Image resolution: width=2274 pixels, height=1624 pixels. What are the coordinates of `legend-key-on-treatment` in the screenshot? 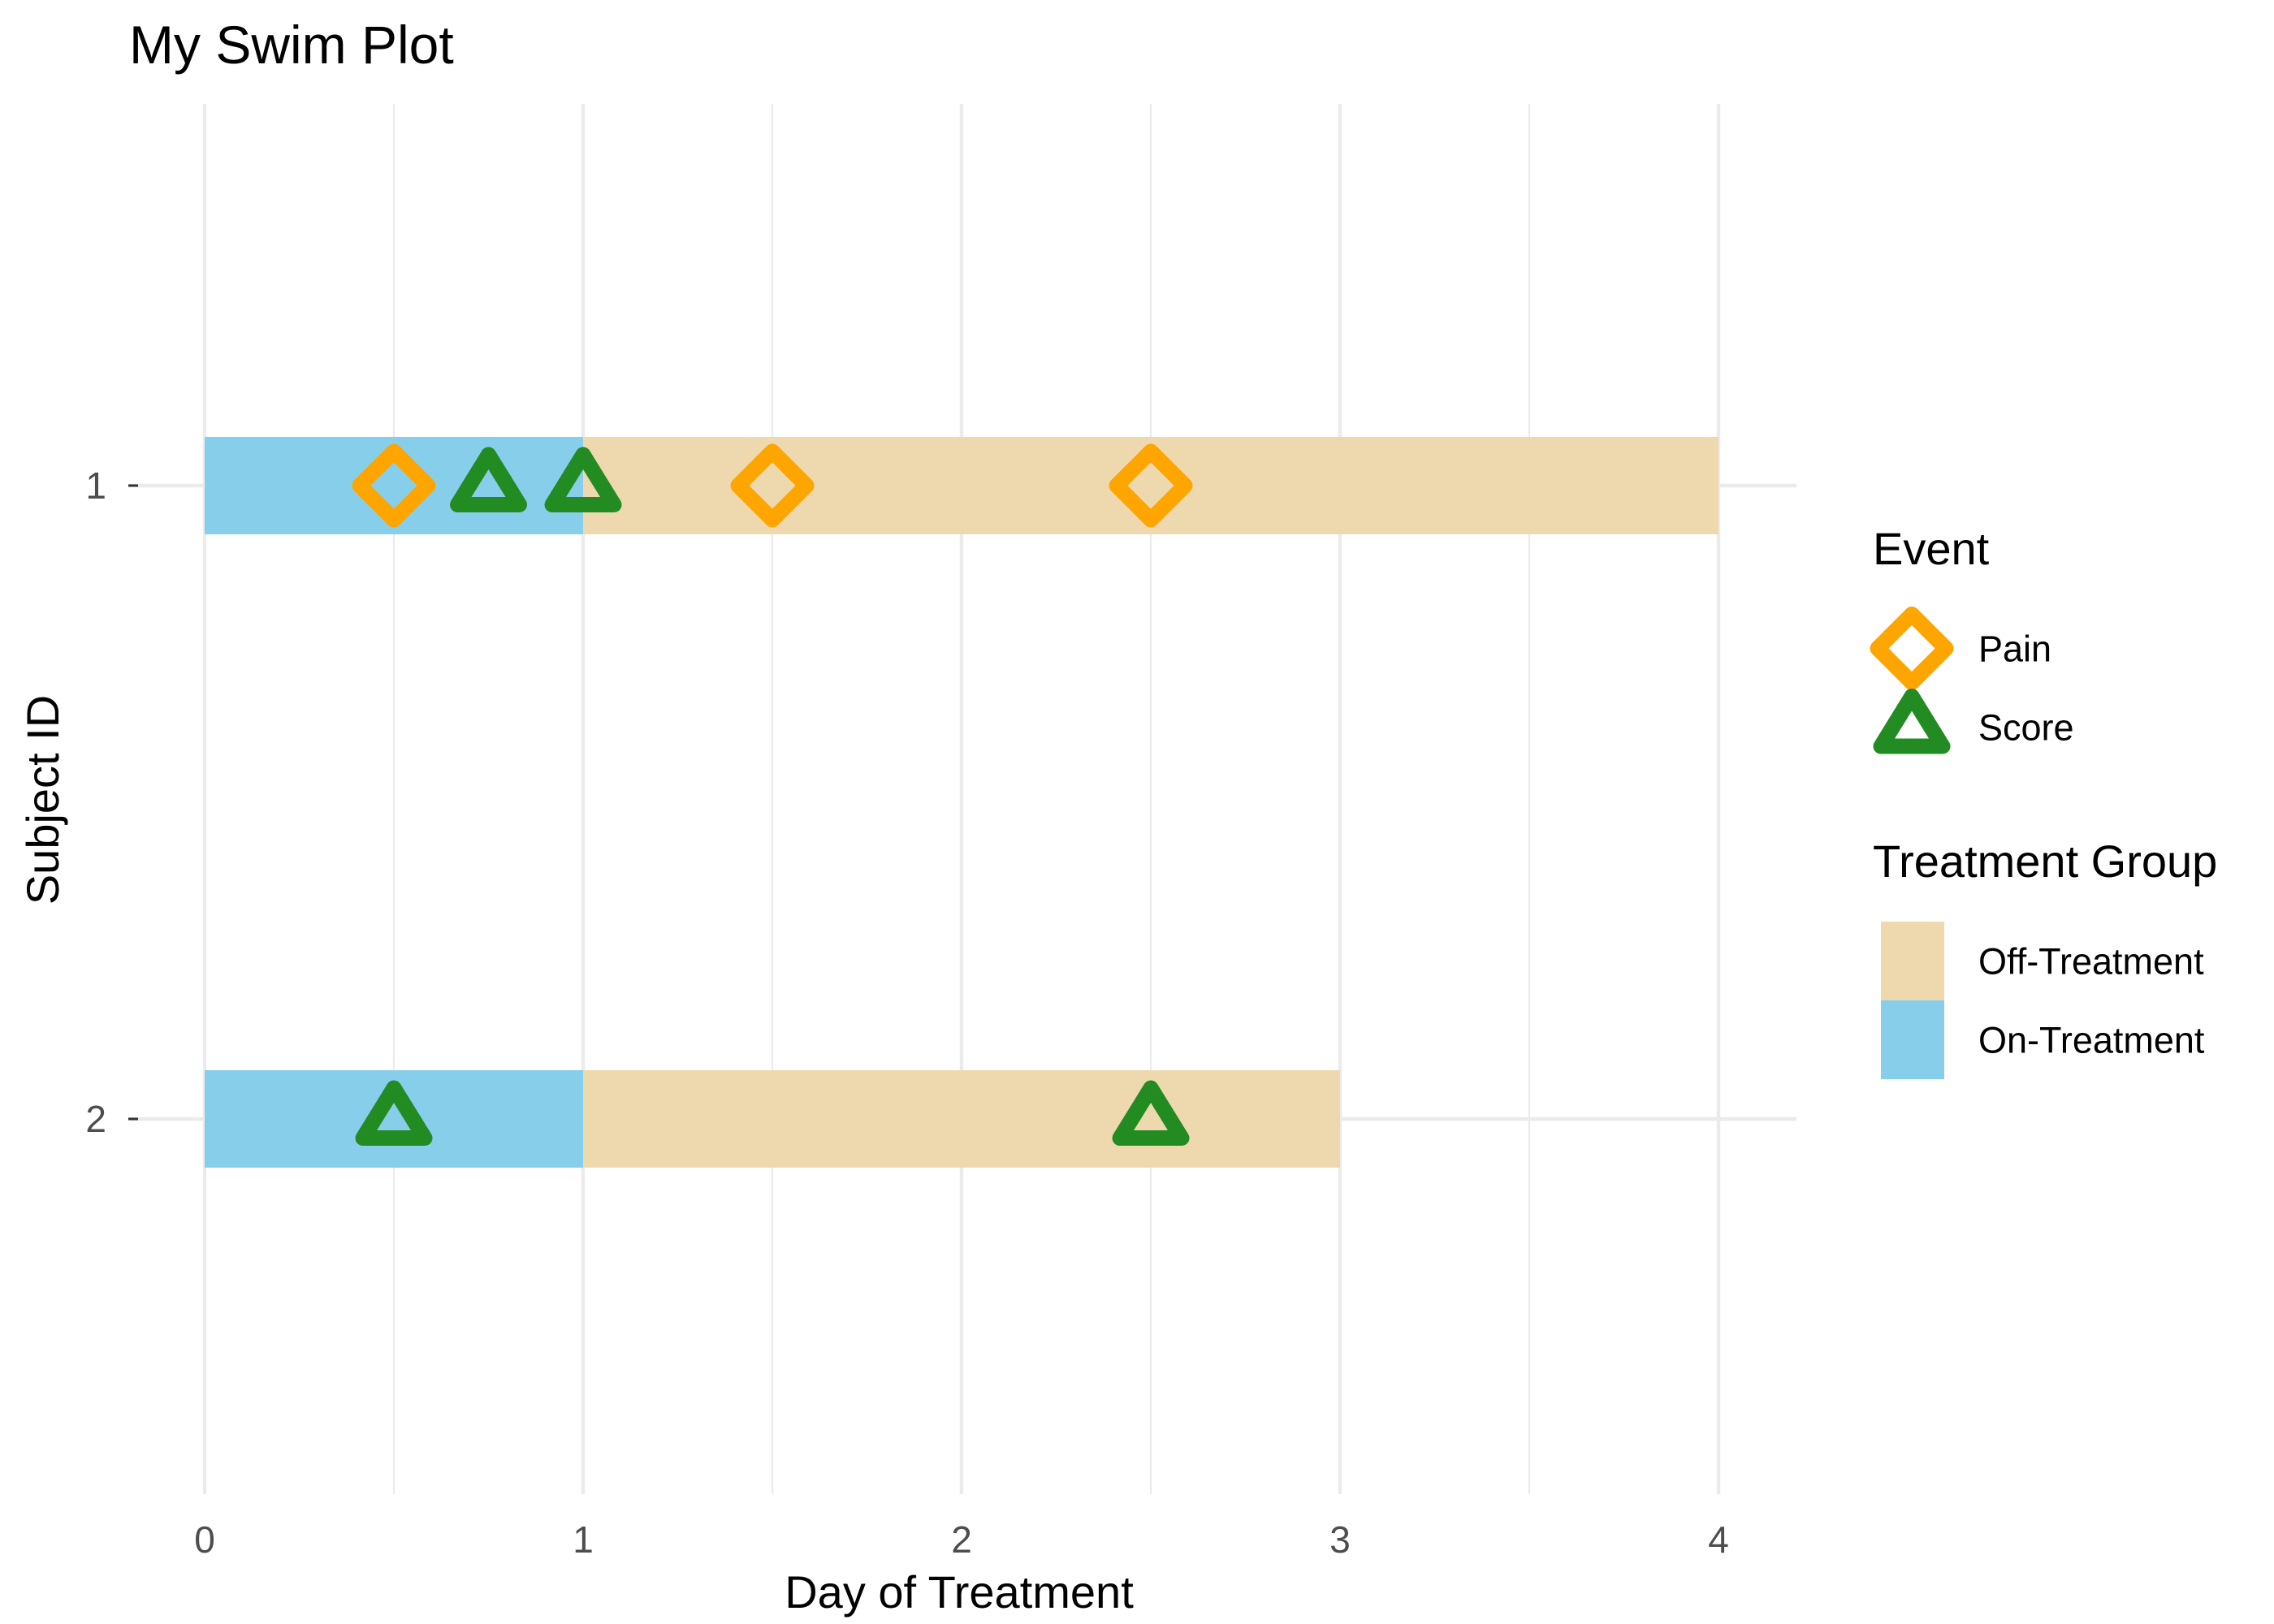 It's located at (1912, 1039).